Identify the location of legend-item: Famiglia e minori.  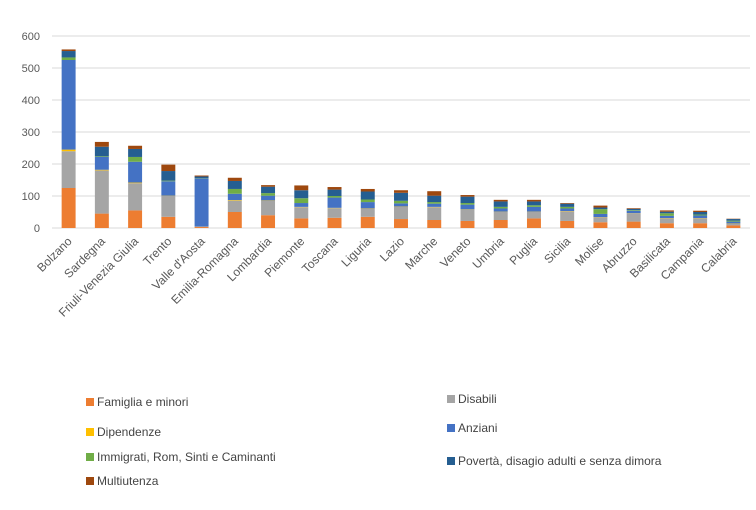
(137, 402).